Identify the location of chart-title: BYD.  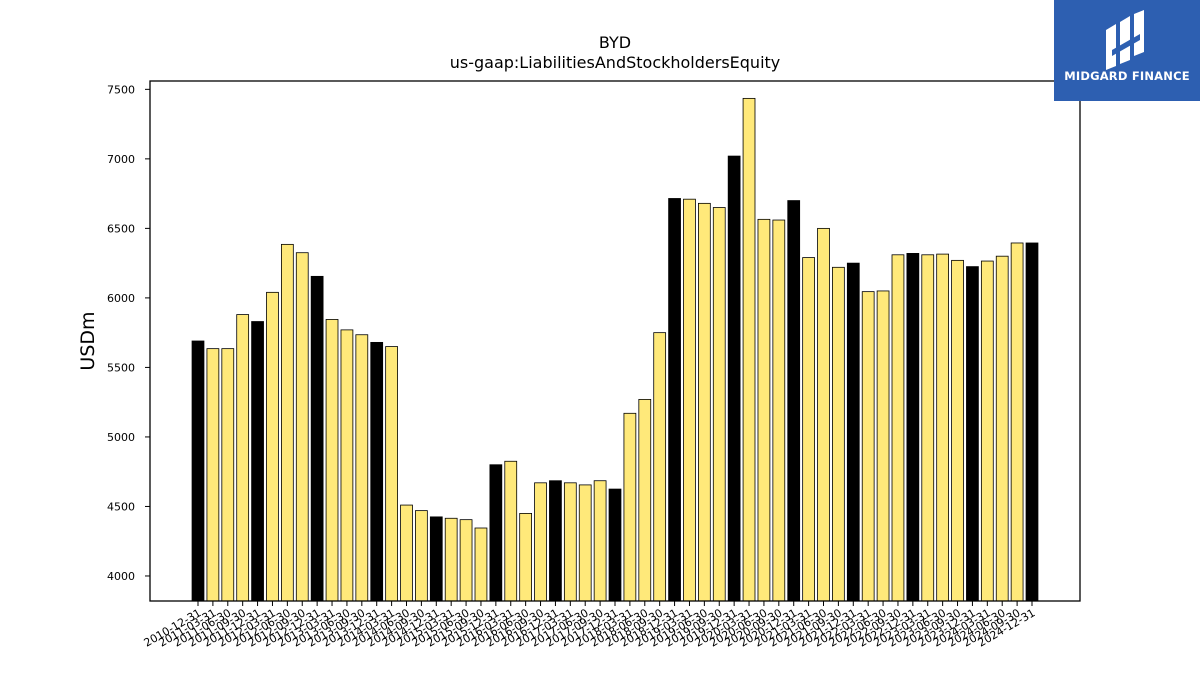
(615, 42).